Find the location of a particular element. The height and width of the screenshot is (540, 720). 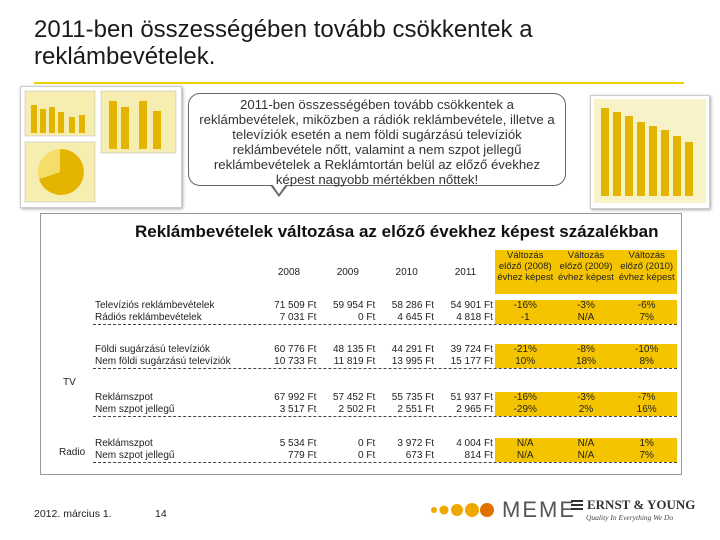

header-year: 2011 is located at coordinates (465, 272).